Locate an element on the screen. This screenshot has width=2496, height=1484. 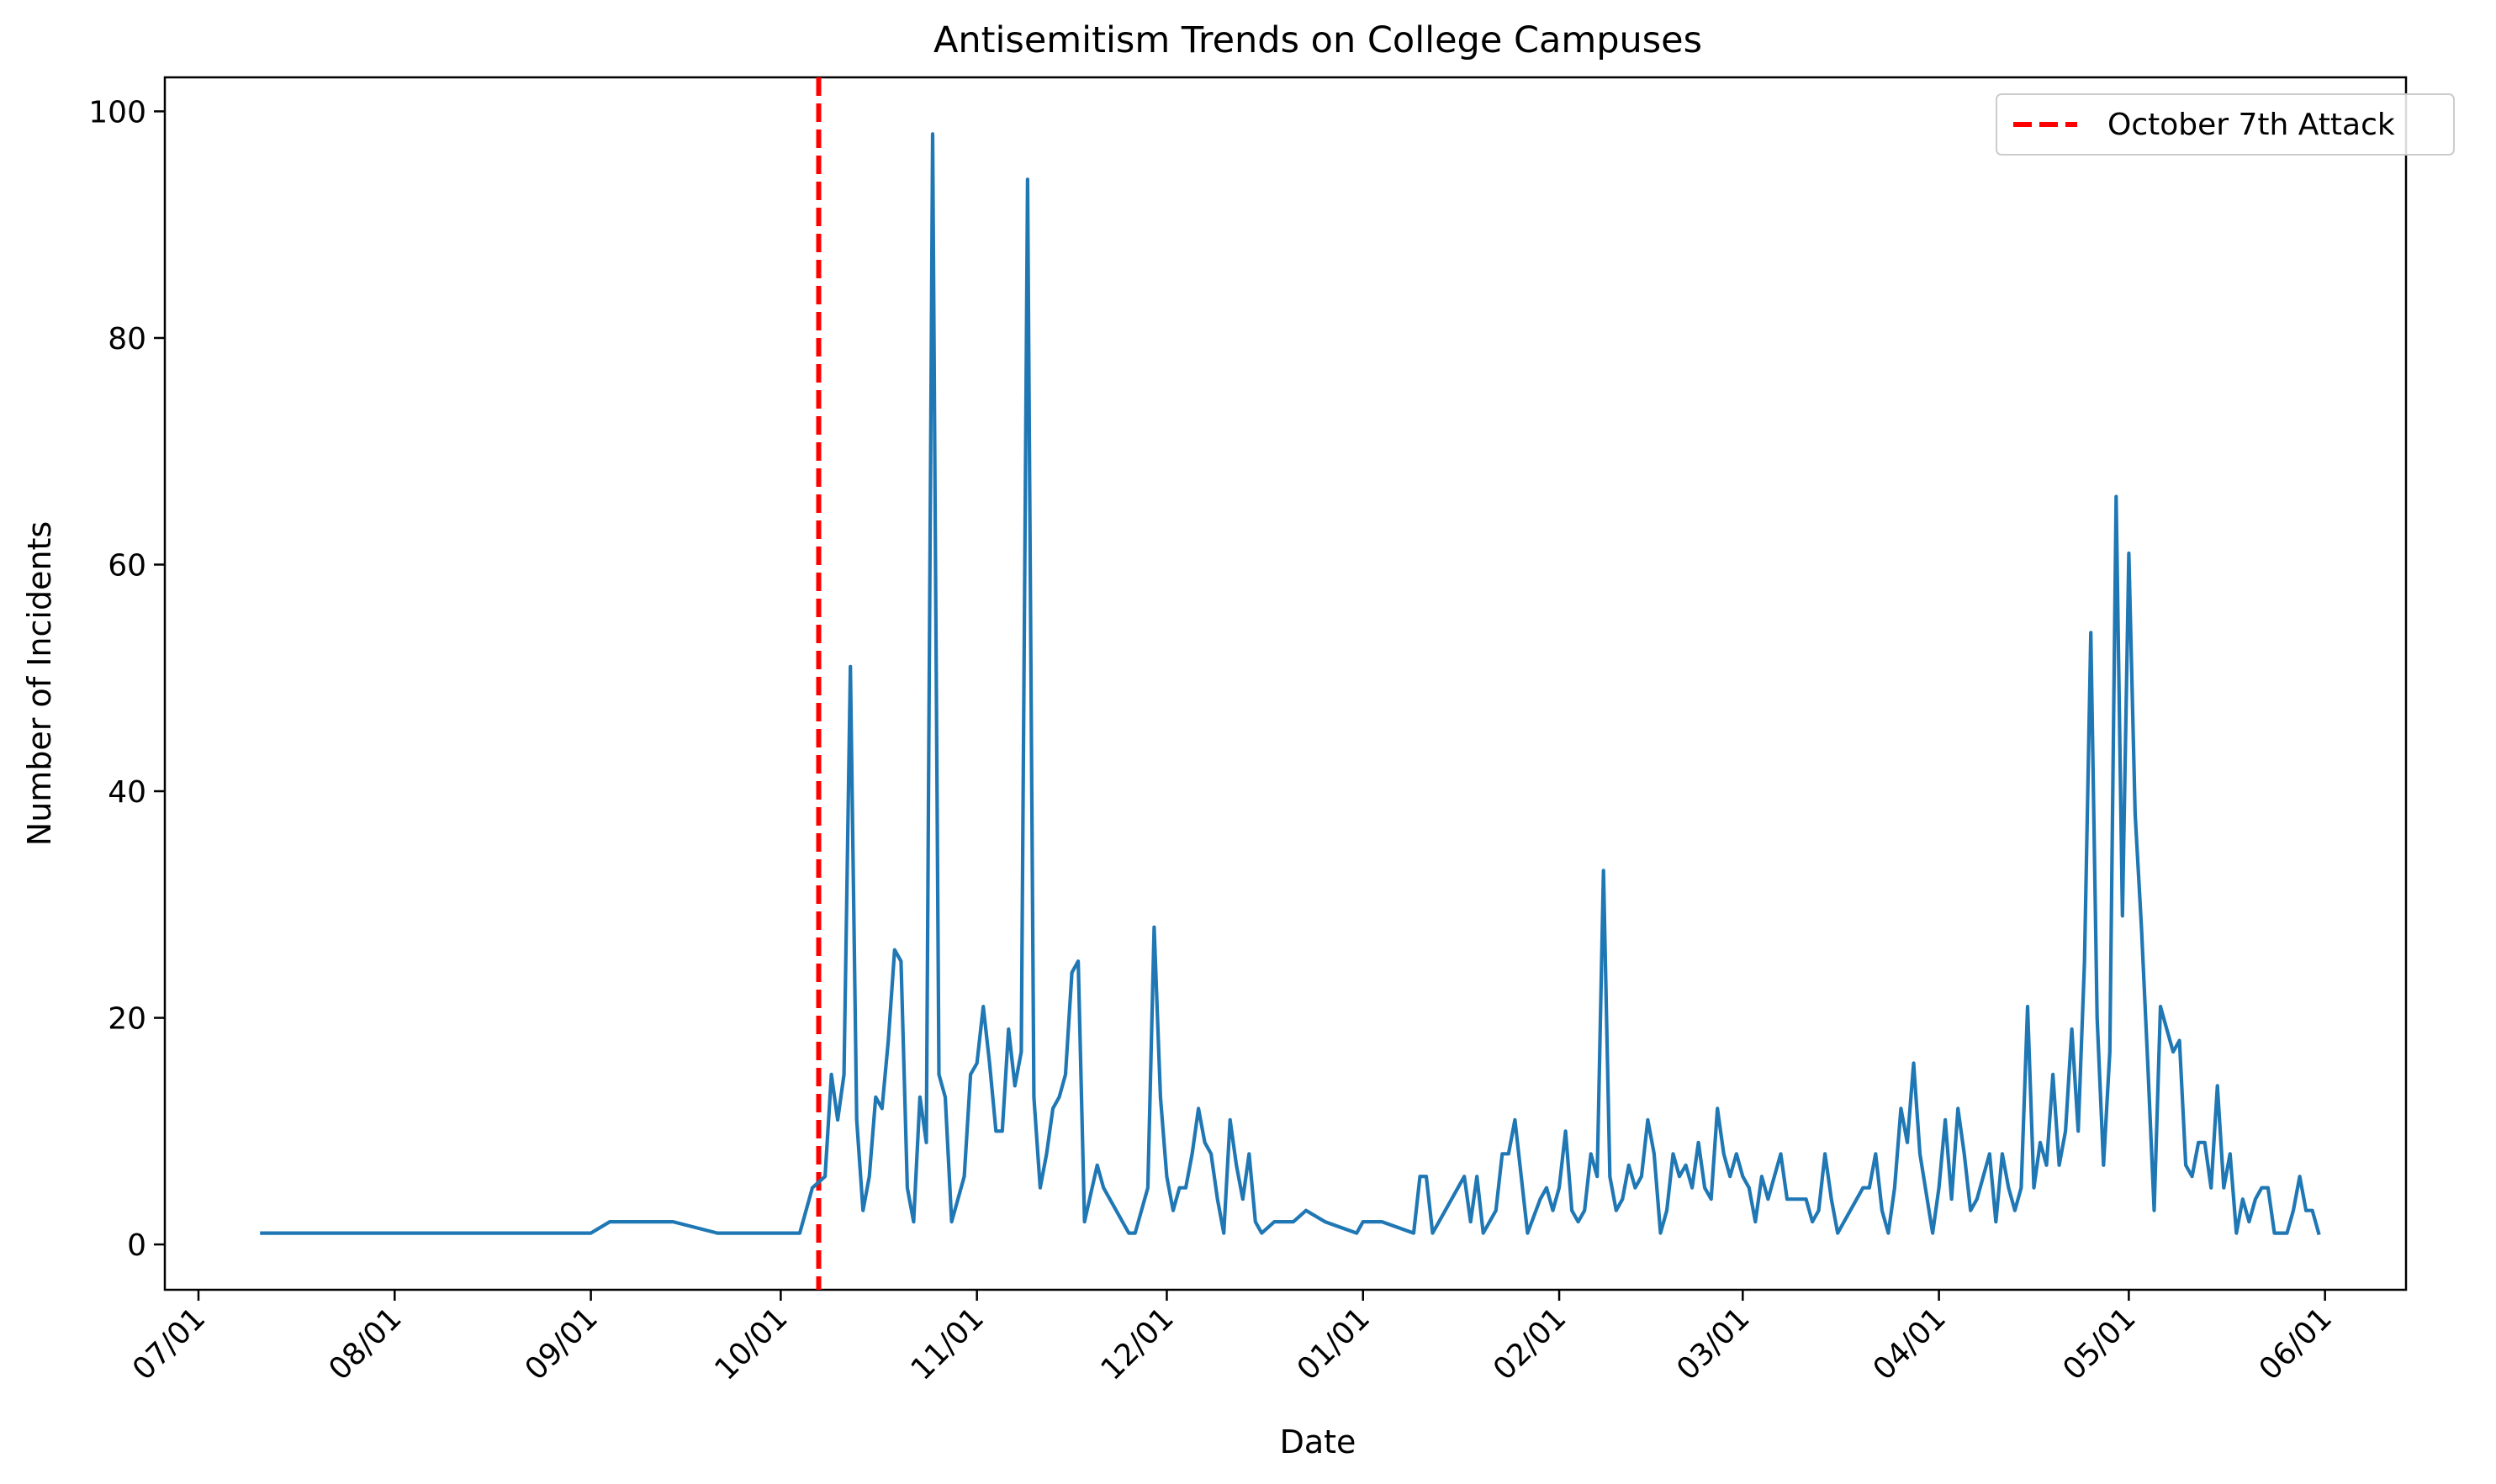
legend-box is located at coordinates (2225, 124).